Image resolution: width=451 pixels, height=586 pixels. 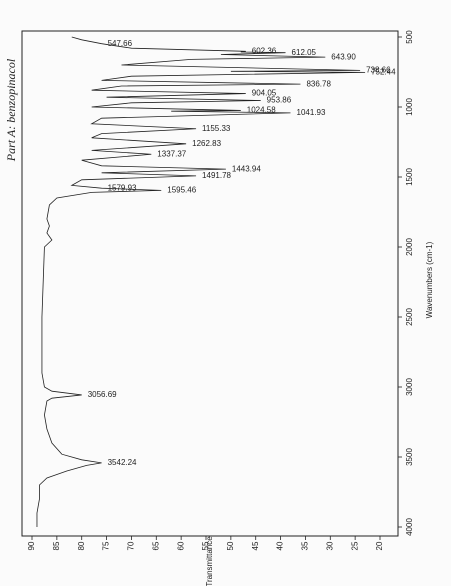 I want to click on peak-label: 1595.46, so click(x=181, y=189).